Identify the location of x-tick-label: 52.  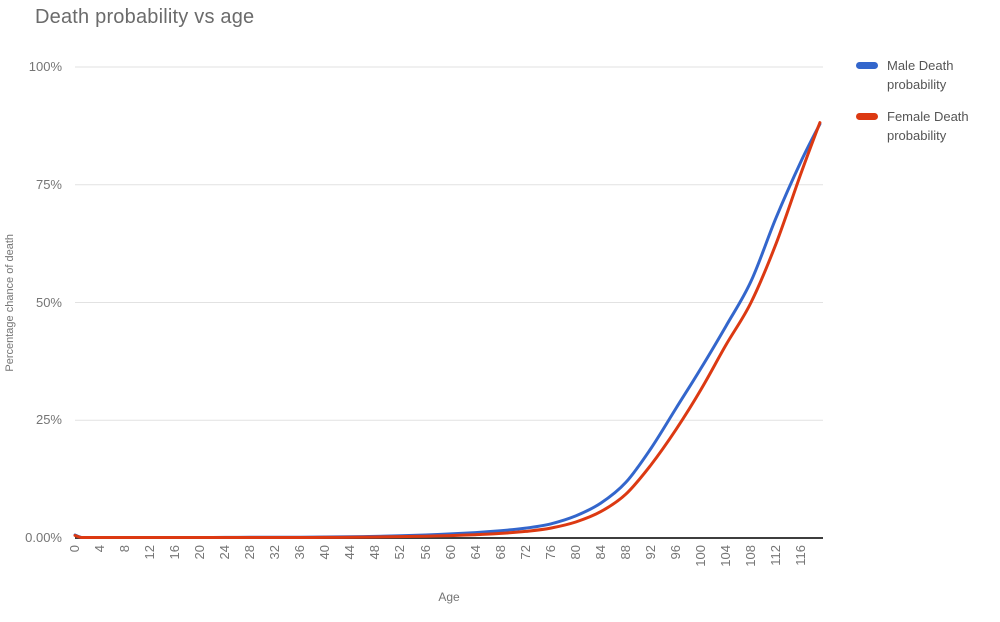
(400, 552).